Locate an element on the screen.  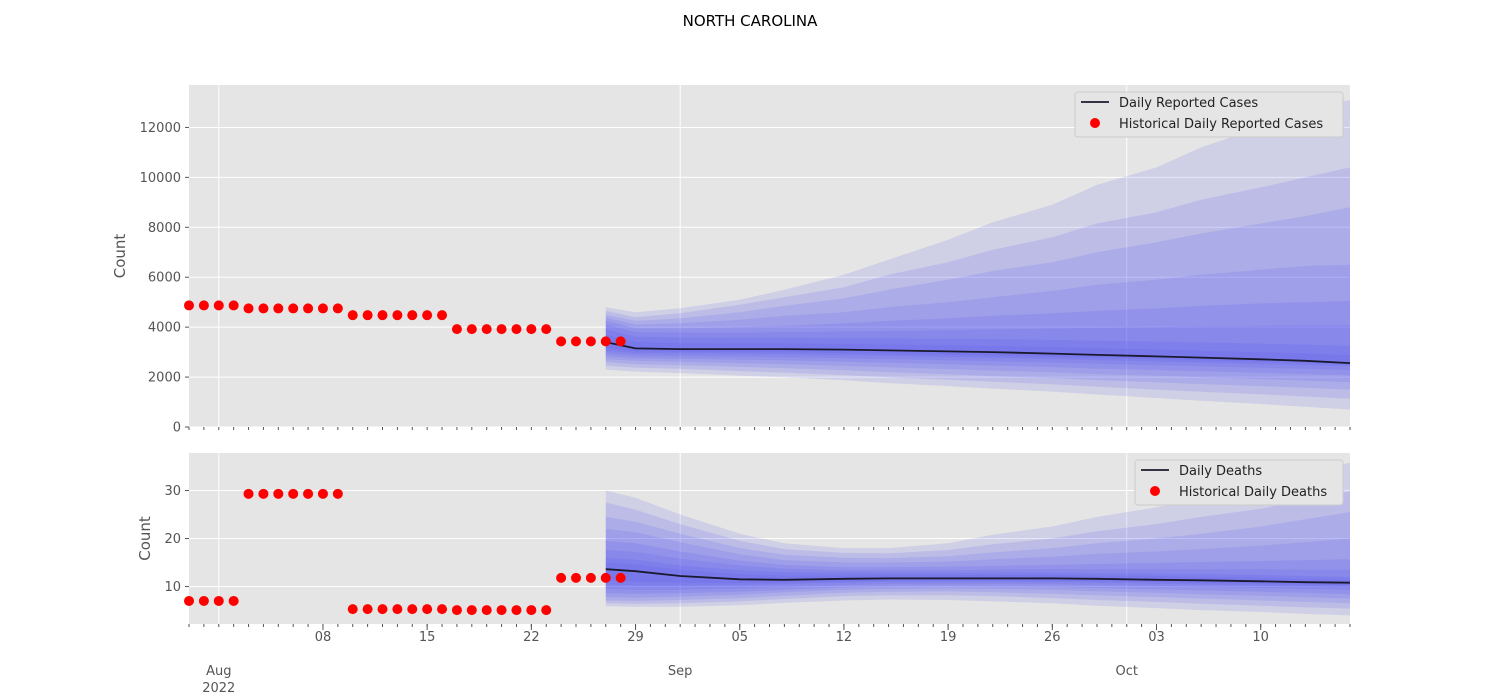
legend-label-forecast: Daily Deaths is located at coordinates (1220, 471).